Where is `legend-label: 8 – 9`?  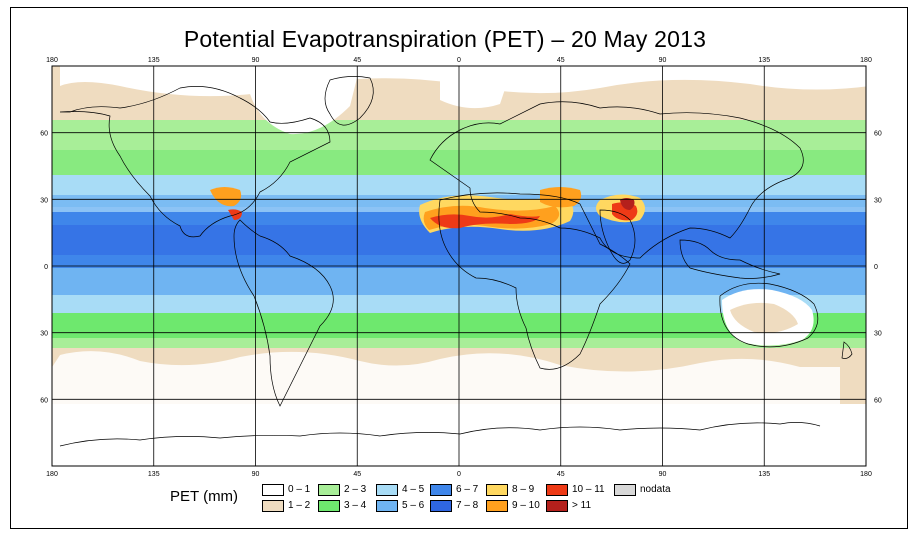
legend-label: 8 – 9 is located at coordinates (523, 489).